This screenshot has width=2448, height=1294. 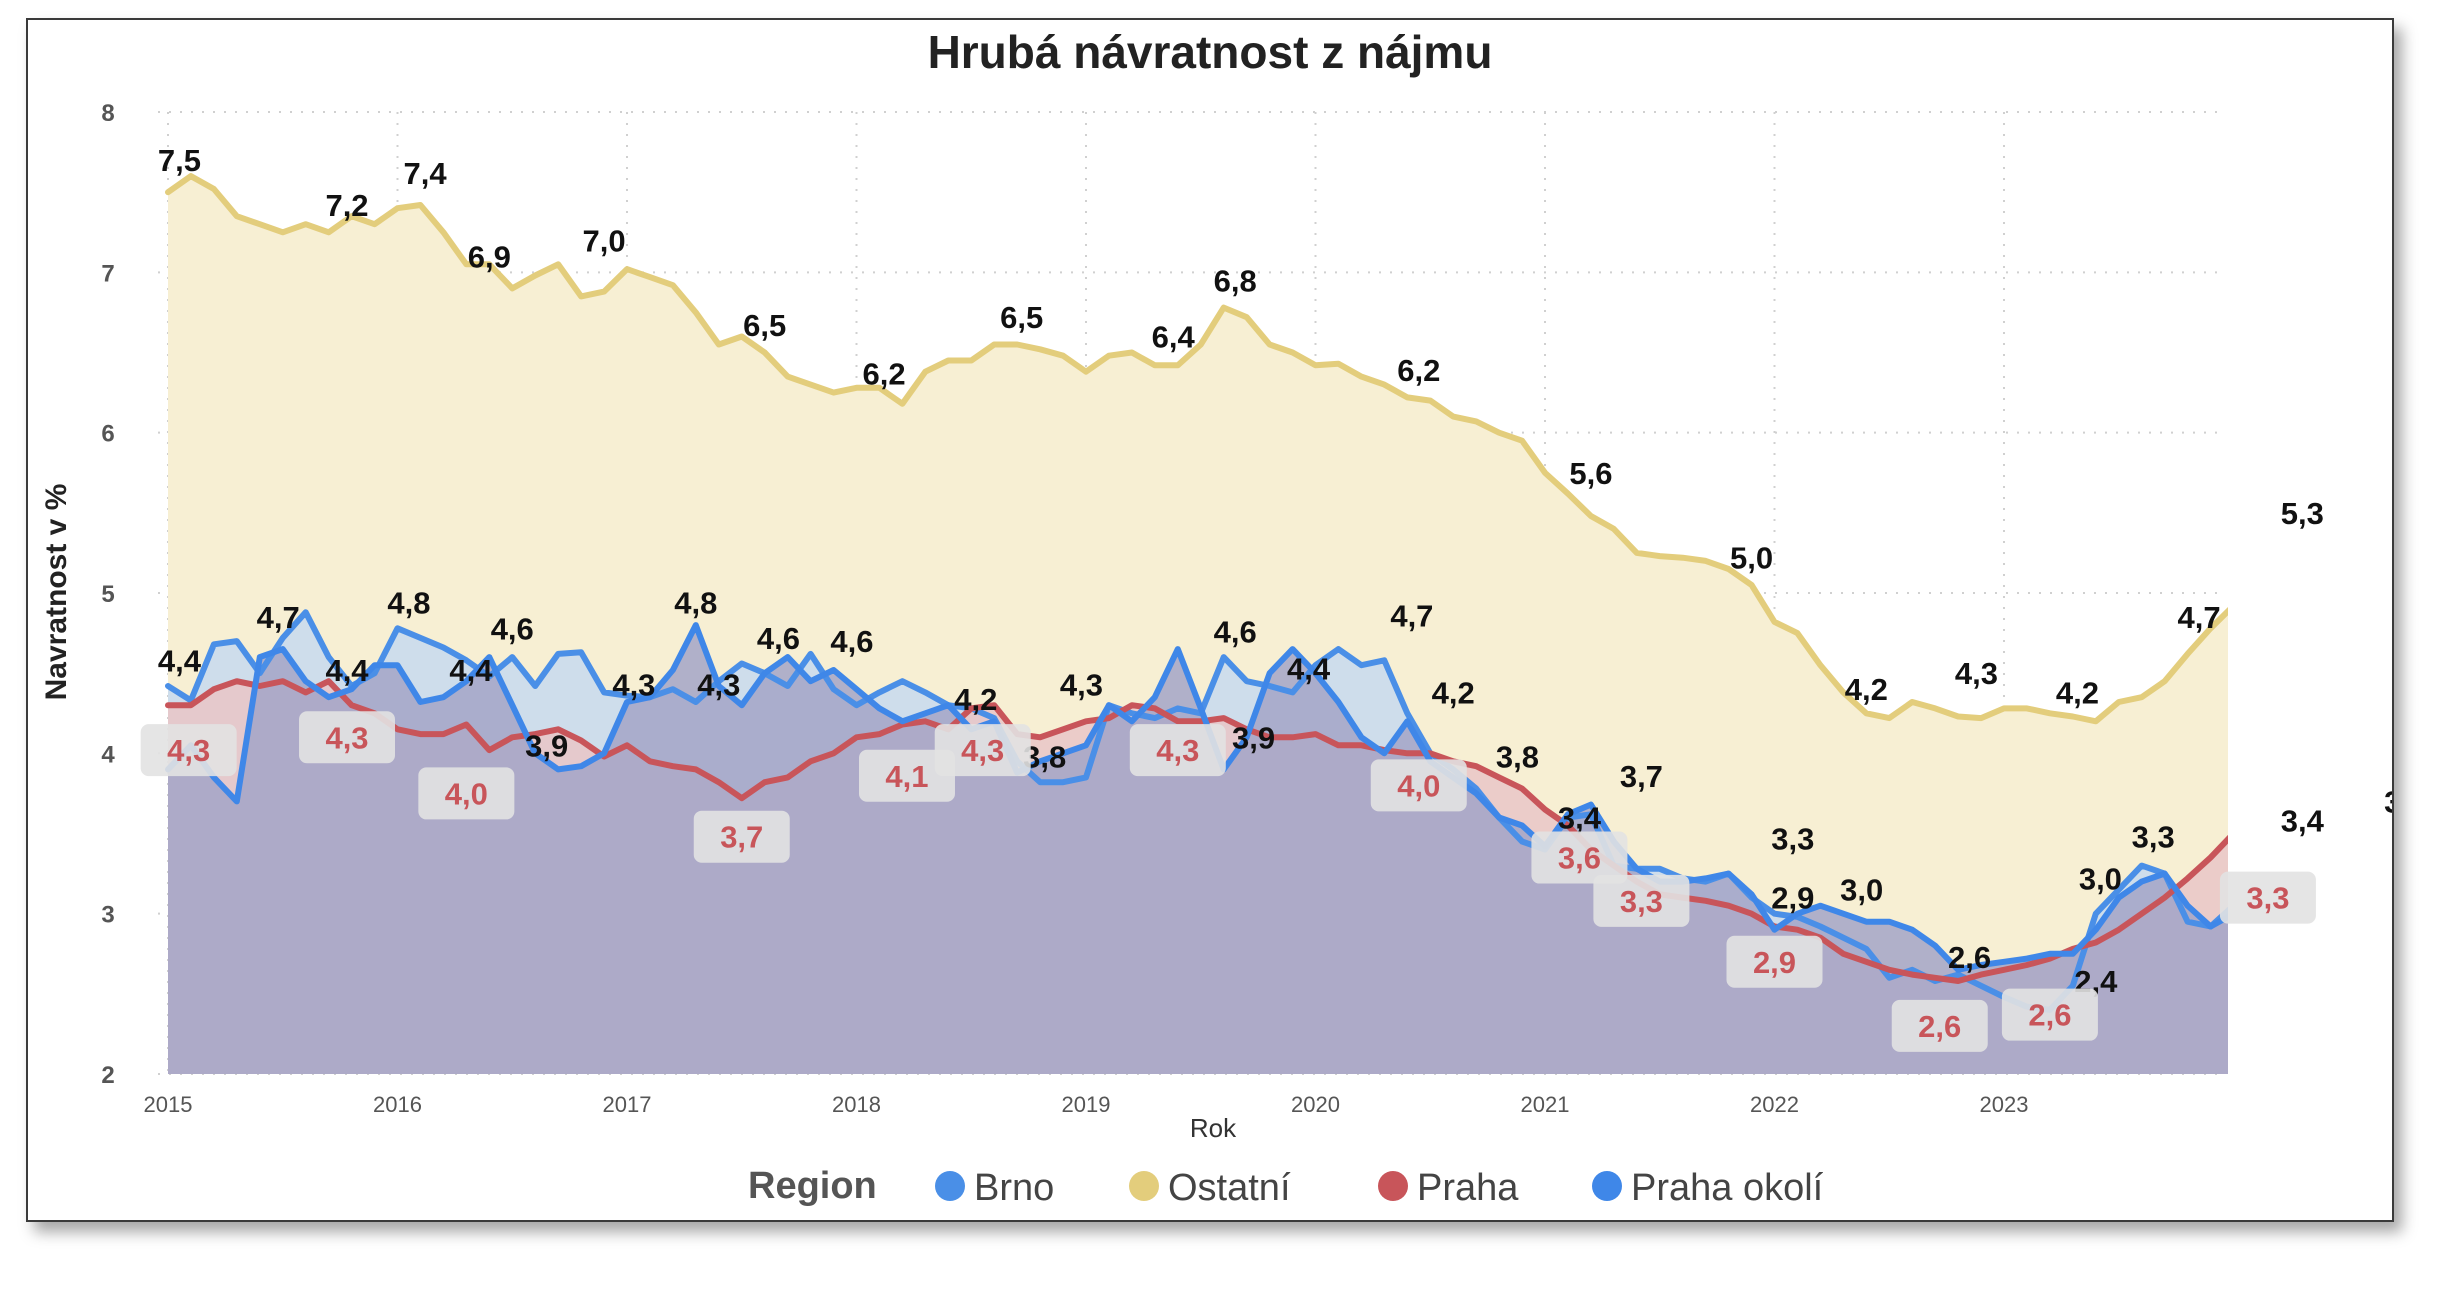 I want to click on x-tick-label: 2023, so click(x=2004, y=1104).